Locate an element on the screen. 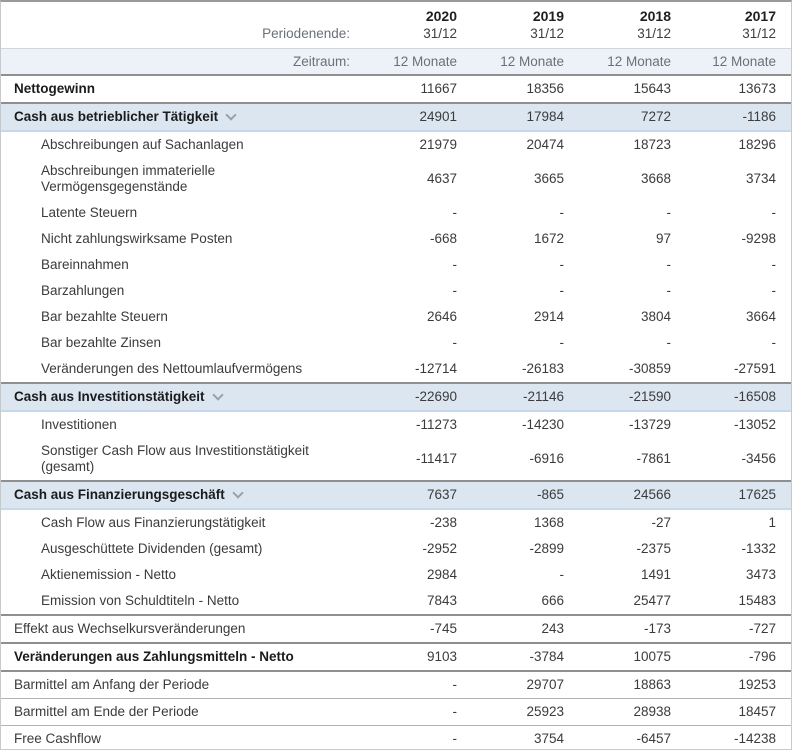 This screenshot has width=792, height=750. cell-value: -865 is located at coordinates (510, 495).